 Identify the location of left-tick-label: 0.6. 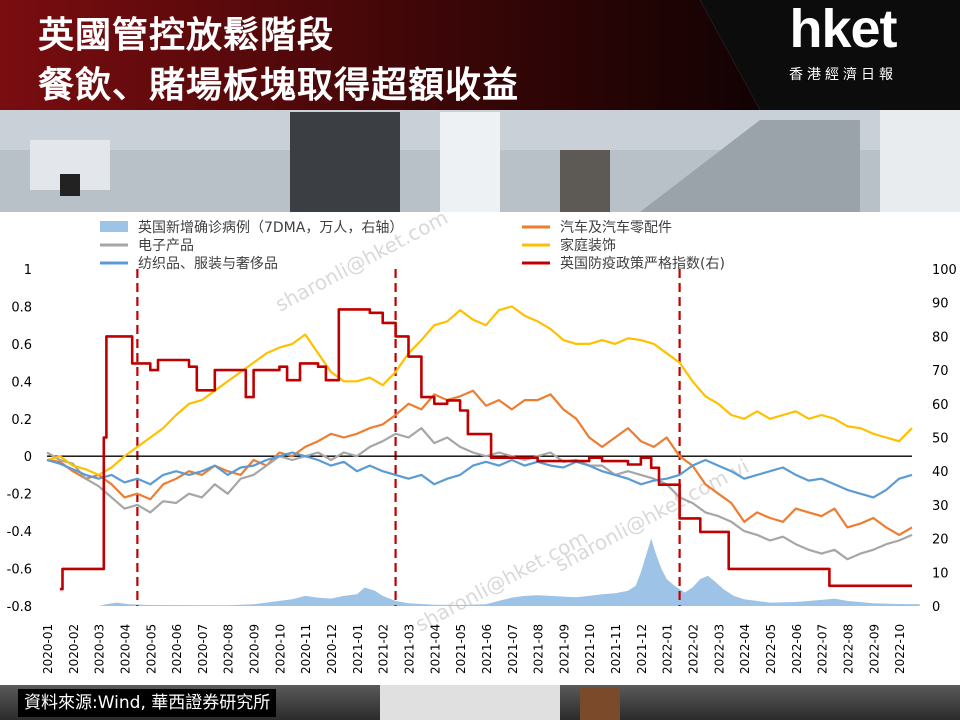
(21, 345).